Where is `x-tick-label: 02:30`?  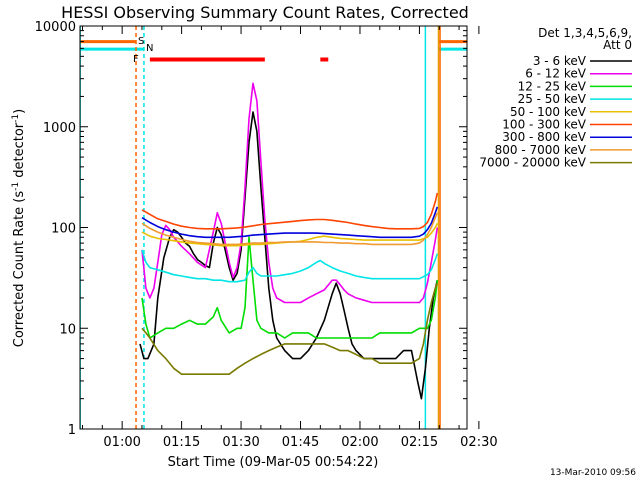 x-tick-label: 02:30 is located at coordinates (478, 442).